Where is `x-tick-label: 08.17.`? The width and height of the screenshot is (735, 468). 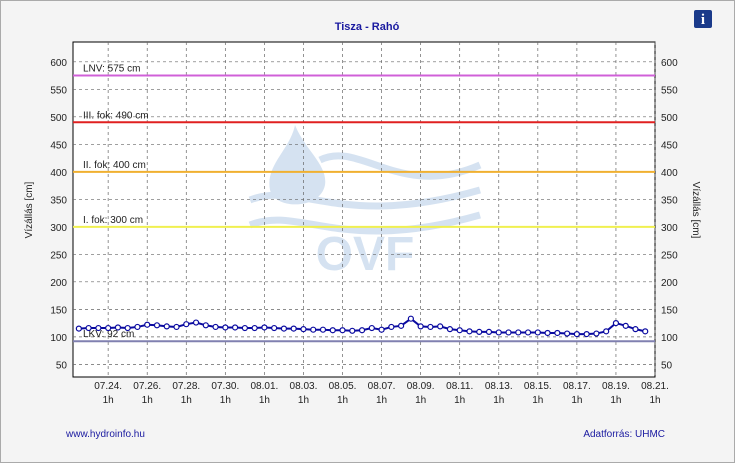 x-tick-label: 08.17. is located at coordinates (577, 386).